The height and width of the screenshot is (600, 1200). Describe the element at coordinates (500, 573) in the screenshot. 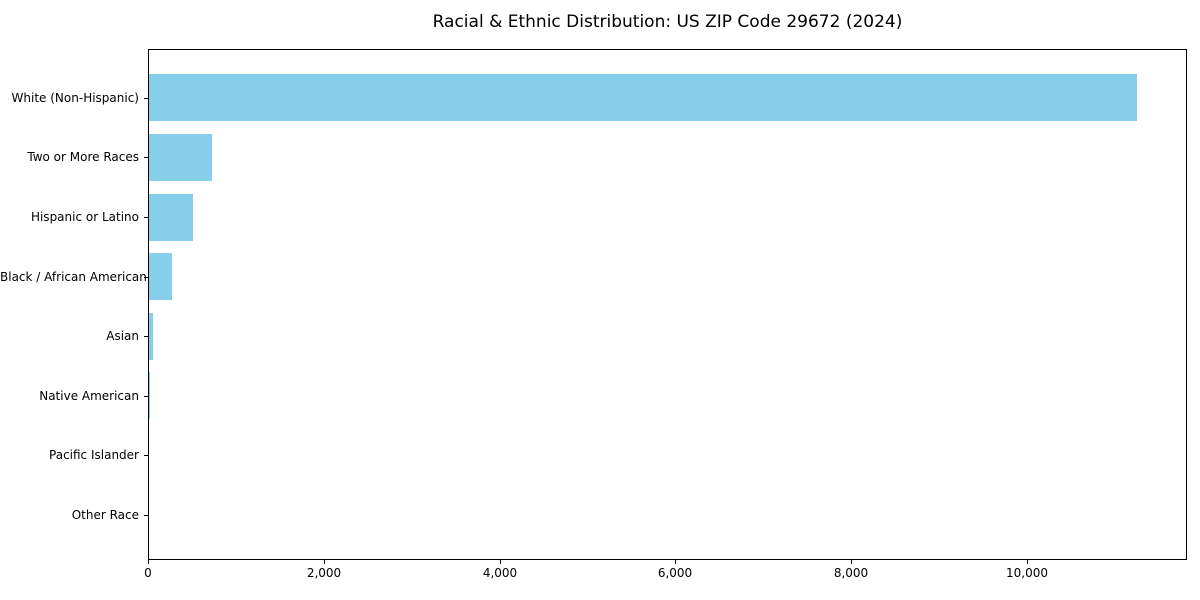

I see `x-tick-label: 4,000` at that location.